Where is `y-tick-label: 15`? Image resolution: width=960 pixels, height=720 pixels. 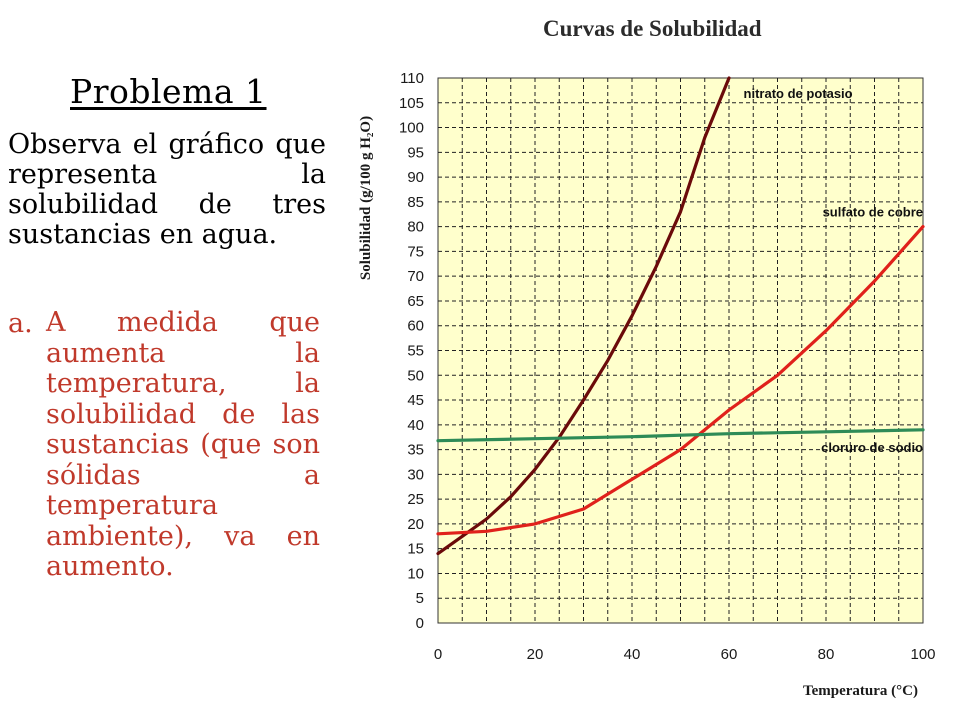
y-tick-label: 15 is located at coordinates (415, 549).